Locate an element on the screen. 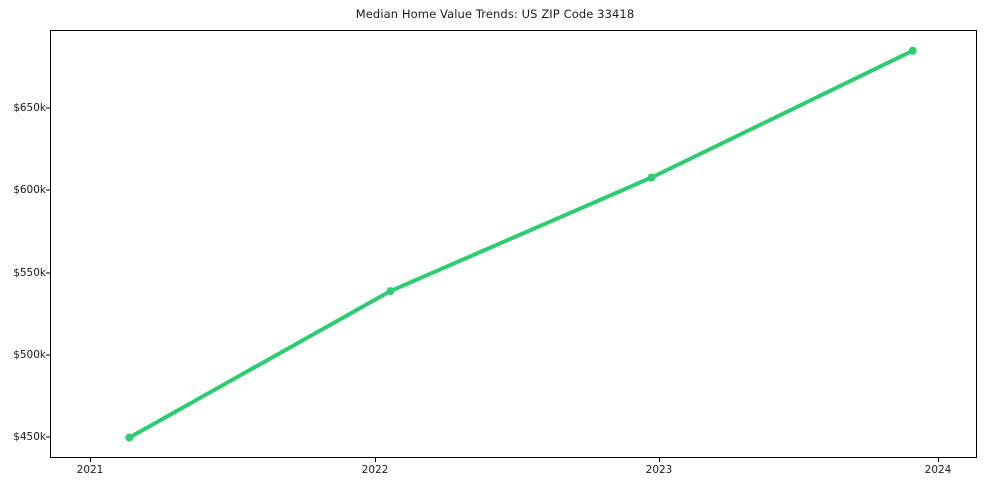 The image size is (990, 490). x-tick-label-2021: 2021 is located at coordinates (90, 470).